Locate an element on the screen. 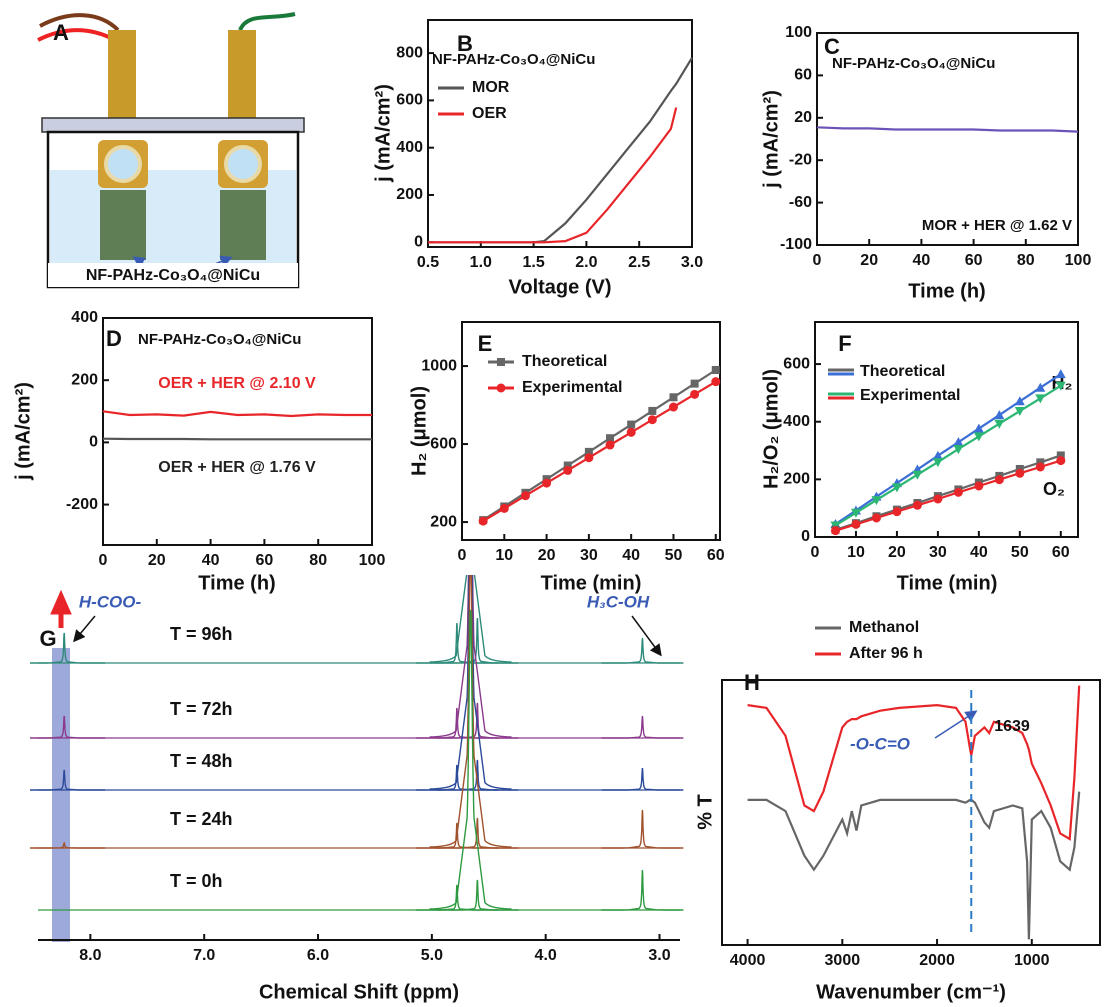 The image size is (1108, 1007). y-tick-label: 1000 is located at coordinates (439, 365).